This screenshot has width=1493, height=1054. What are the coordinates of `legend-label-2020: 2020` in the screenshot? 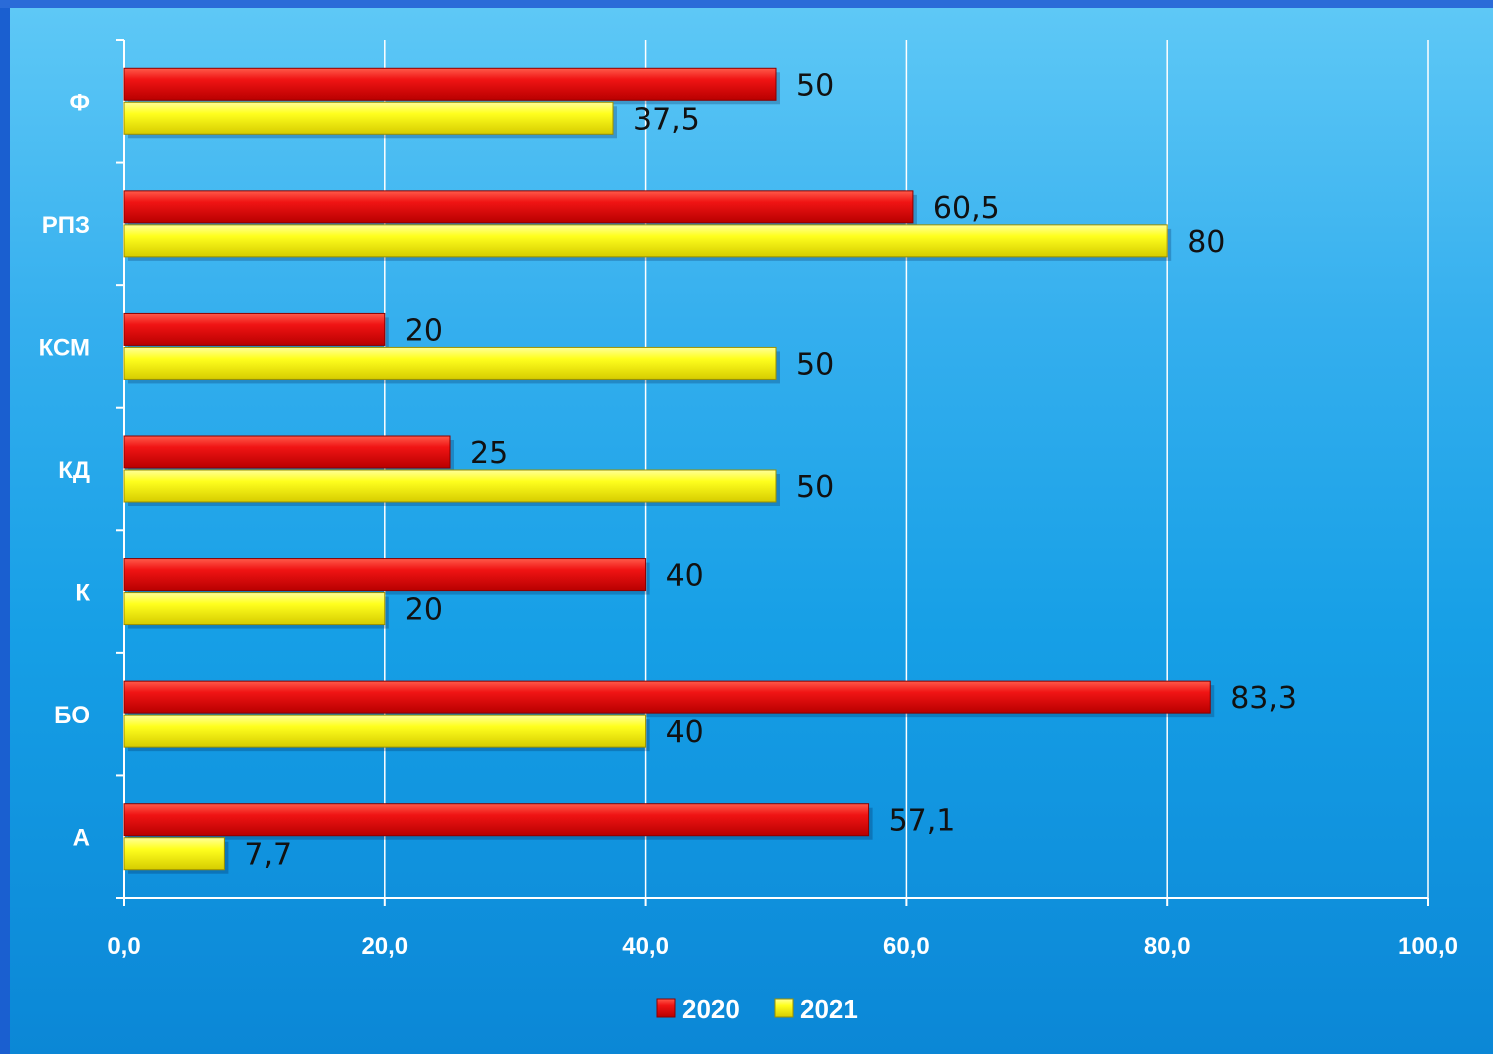 It's located at (711, 1009).